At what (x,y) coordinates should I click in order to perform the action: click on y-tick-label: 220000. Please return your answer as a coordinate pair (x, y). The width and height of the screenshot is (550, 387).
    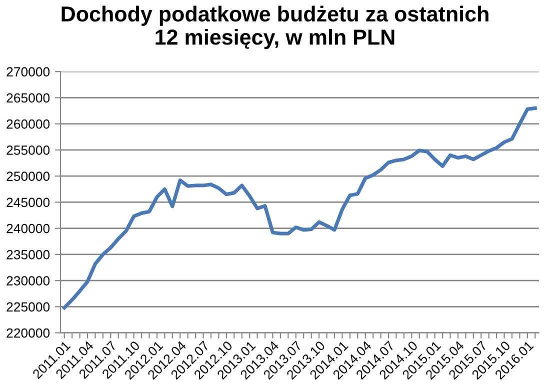
    Looking at the image, I should click on (28, 333).